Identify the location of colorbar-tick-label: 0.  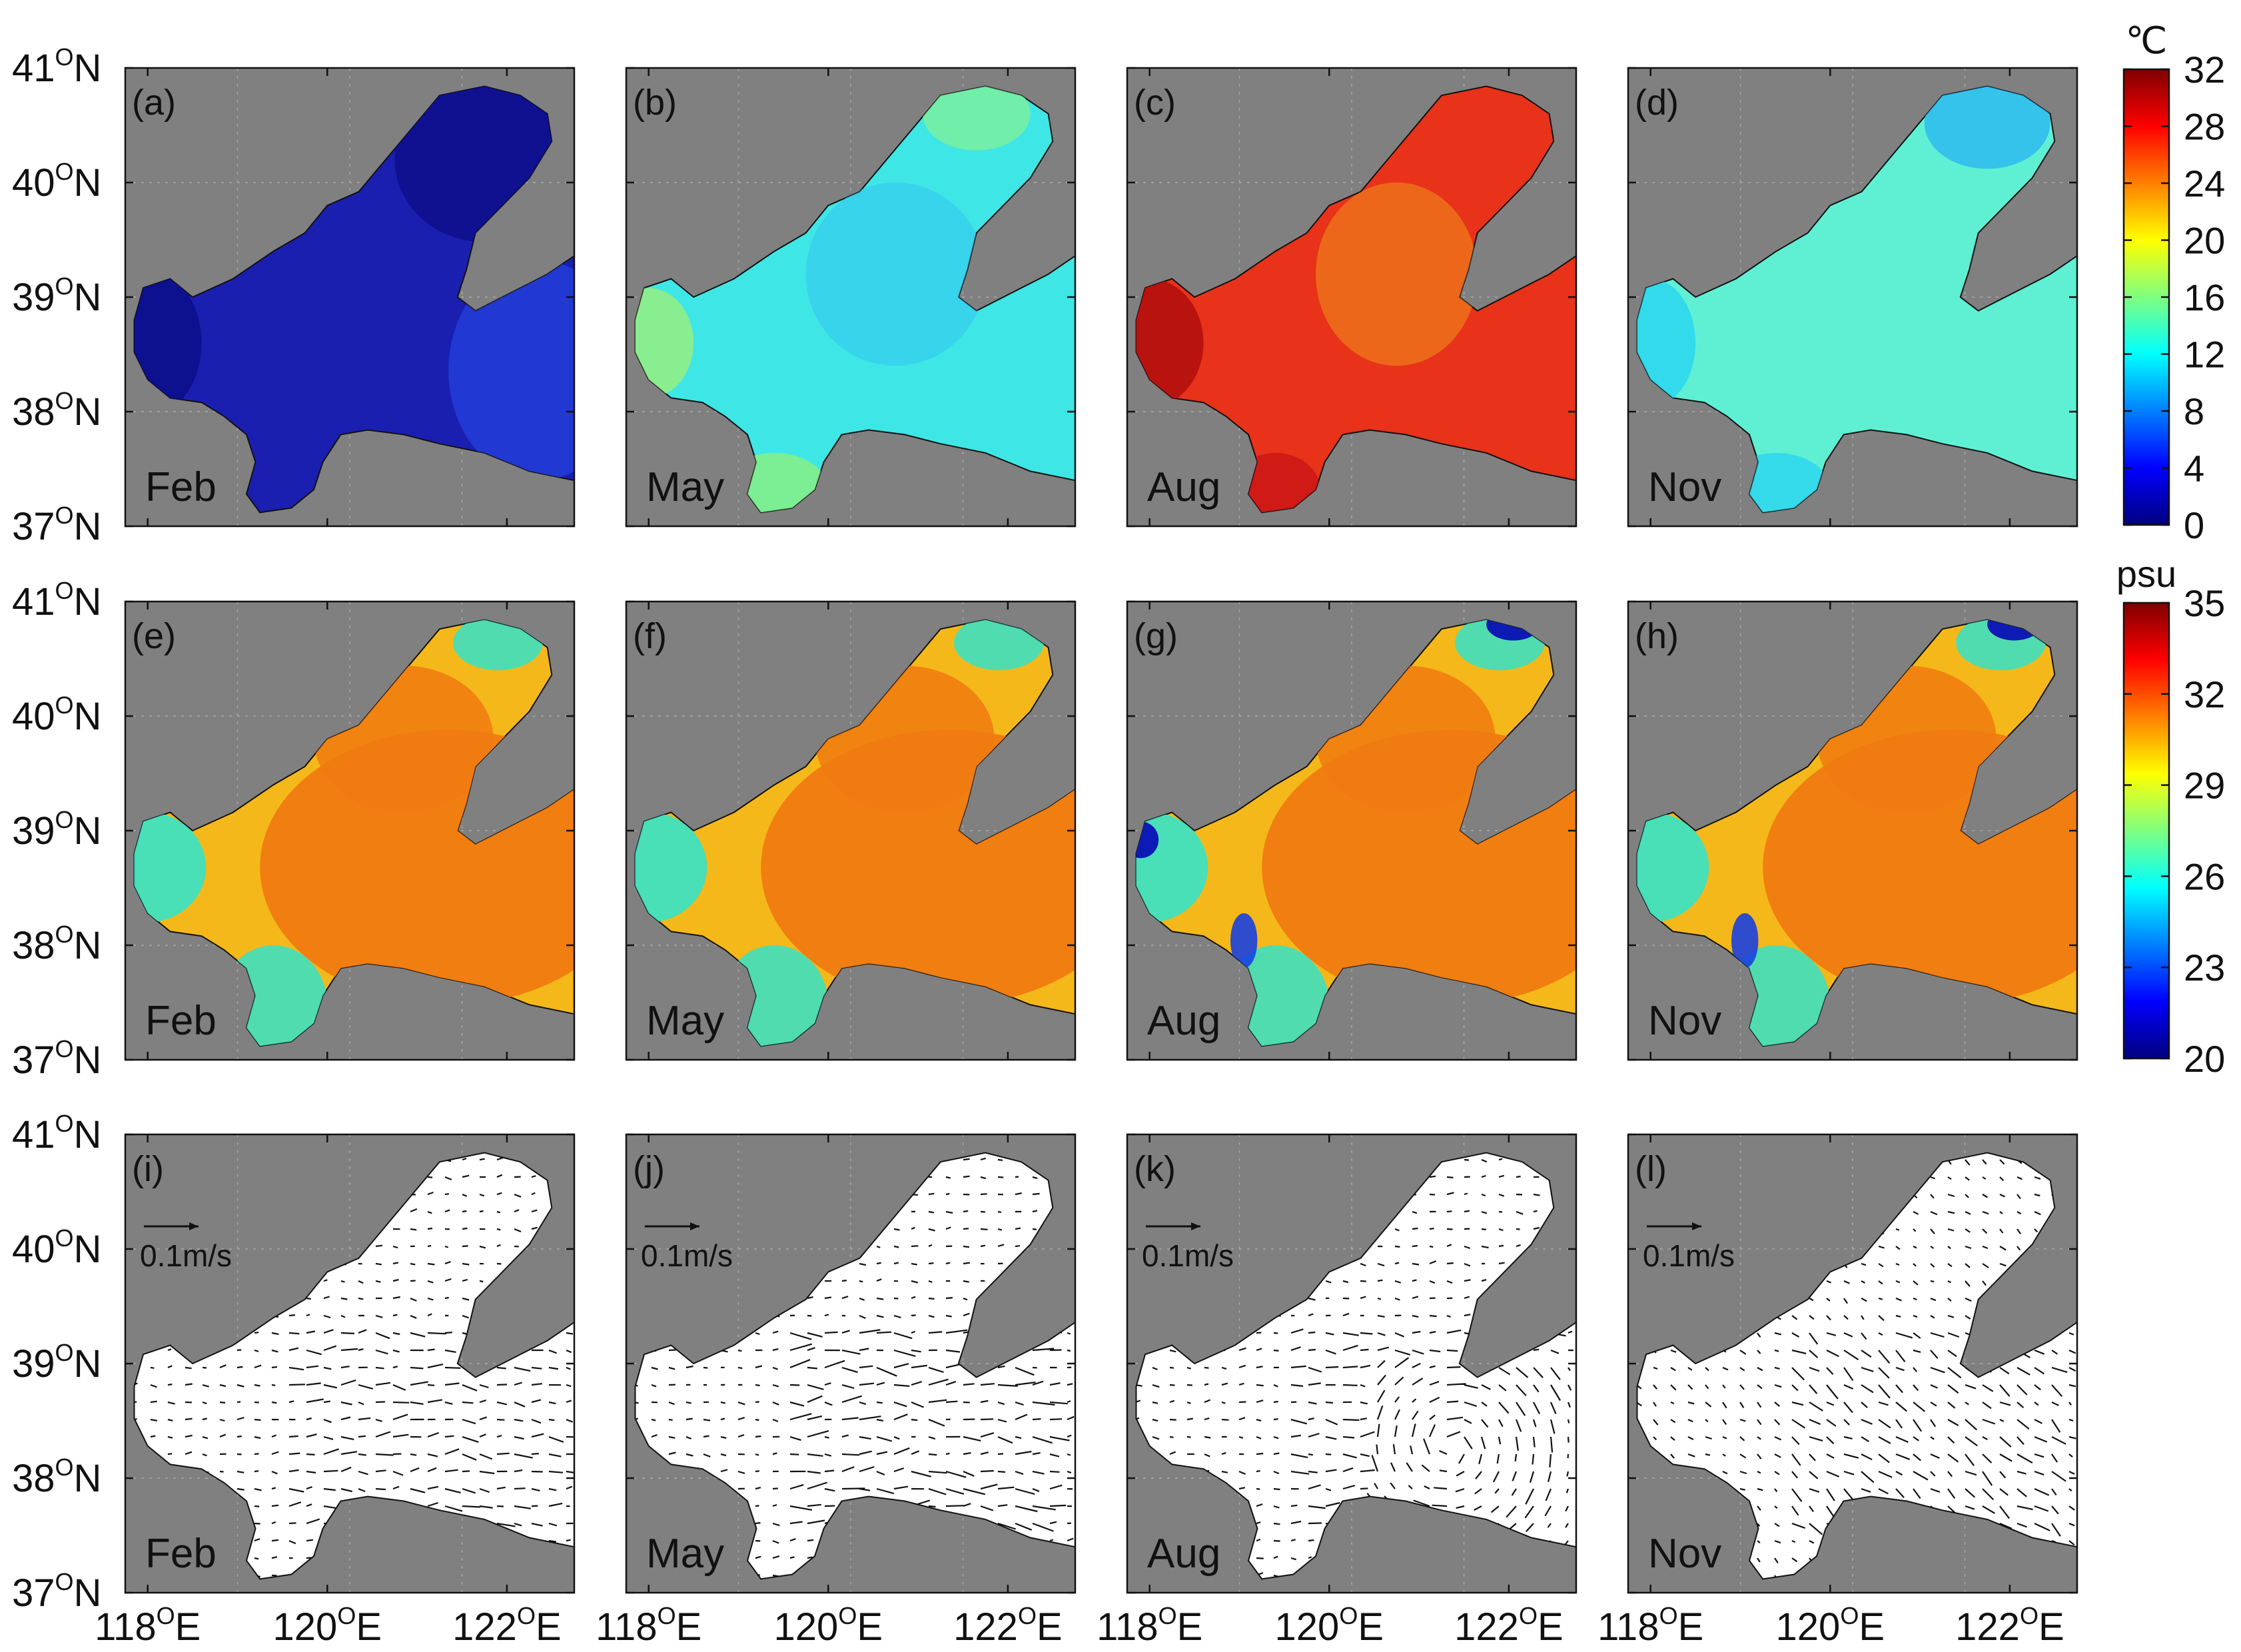
(2194, 525).